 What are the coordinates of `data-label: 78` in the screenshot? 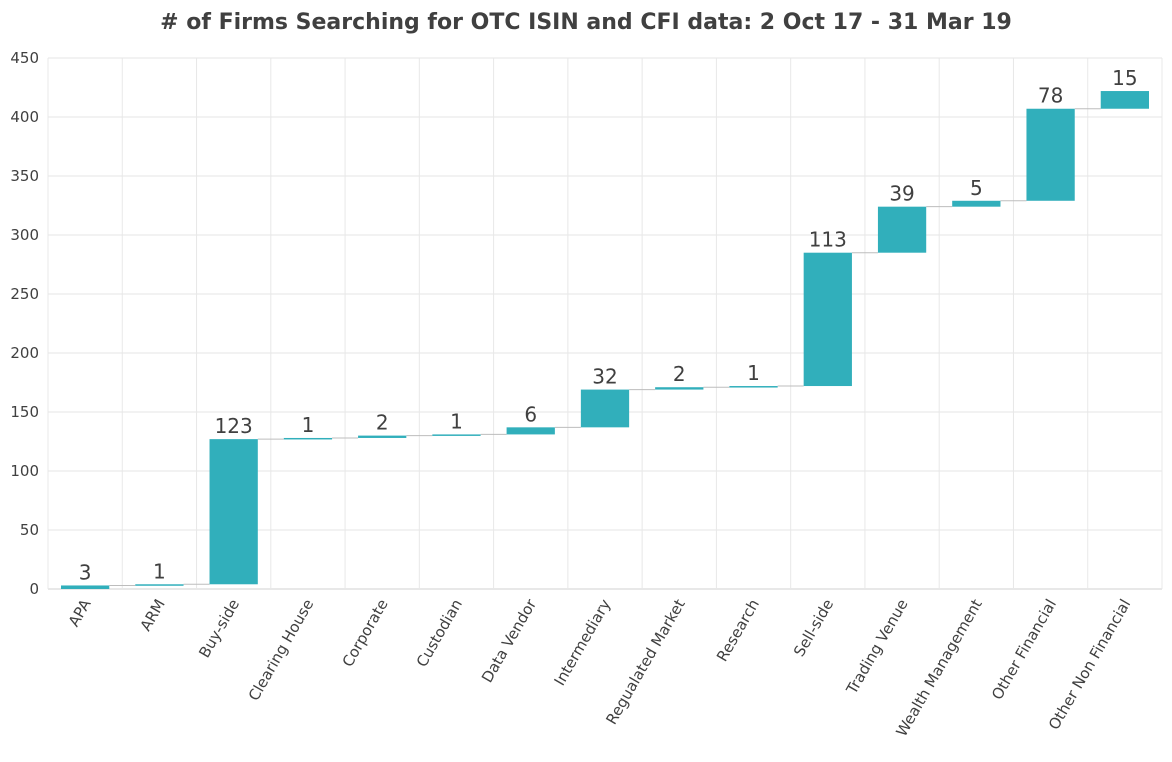 It's located at (1050, 96).